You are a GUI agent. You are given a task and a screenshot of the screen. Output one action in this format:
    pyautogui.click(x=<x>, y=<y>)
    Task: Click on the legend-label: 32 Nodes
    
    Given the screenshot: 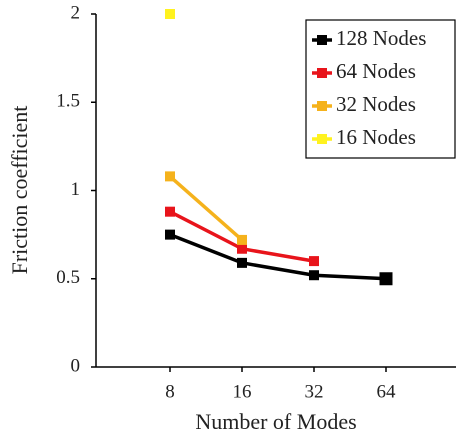 What is the action you would take?
    pyautogui.click(x=376, y=104)
    